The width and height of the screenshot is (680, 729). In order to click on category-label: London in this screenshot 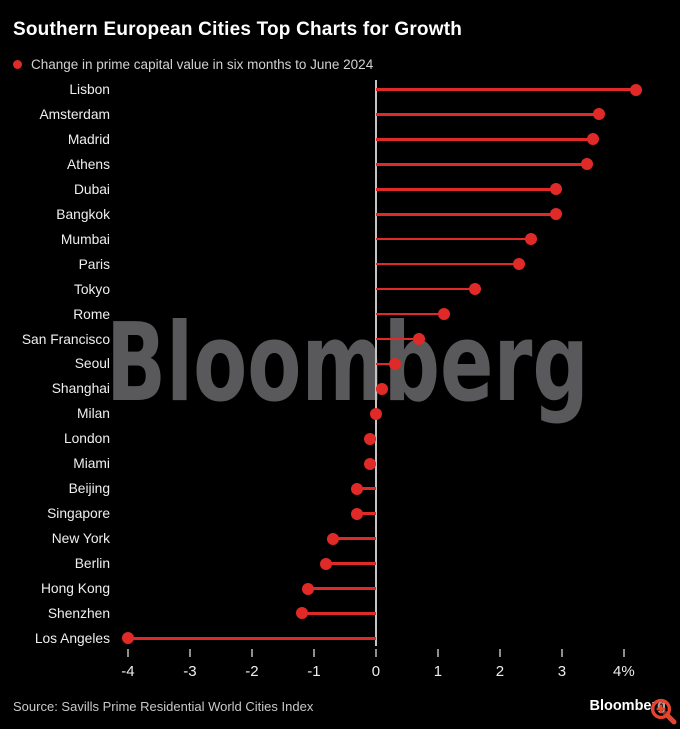, I will do `click(86, 439)`.